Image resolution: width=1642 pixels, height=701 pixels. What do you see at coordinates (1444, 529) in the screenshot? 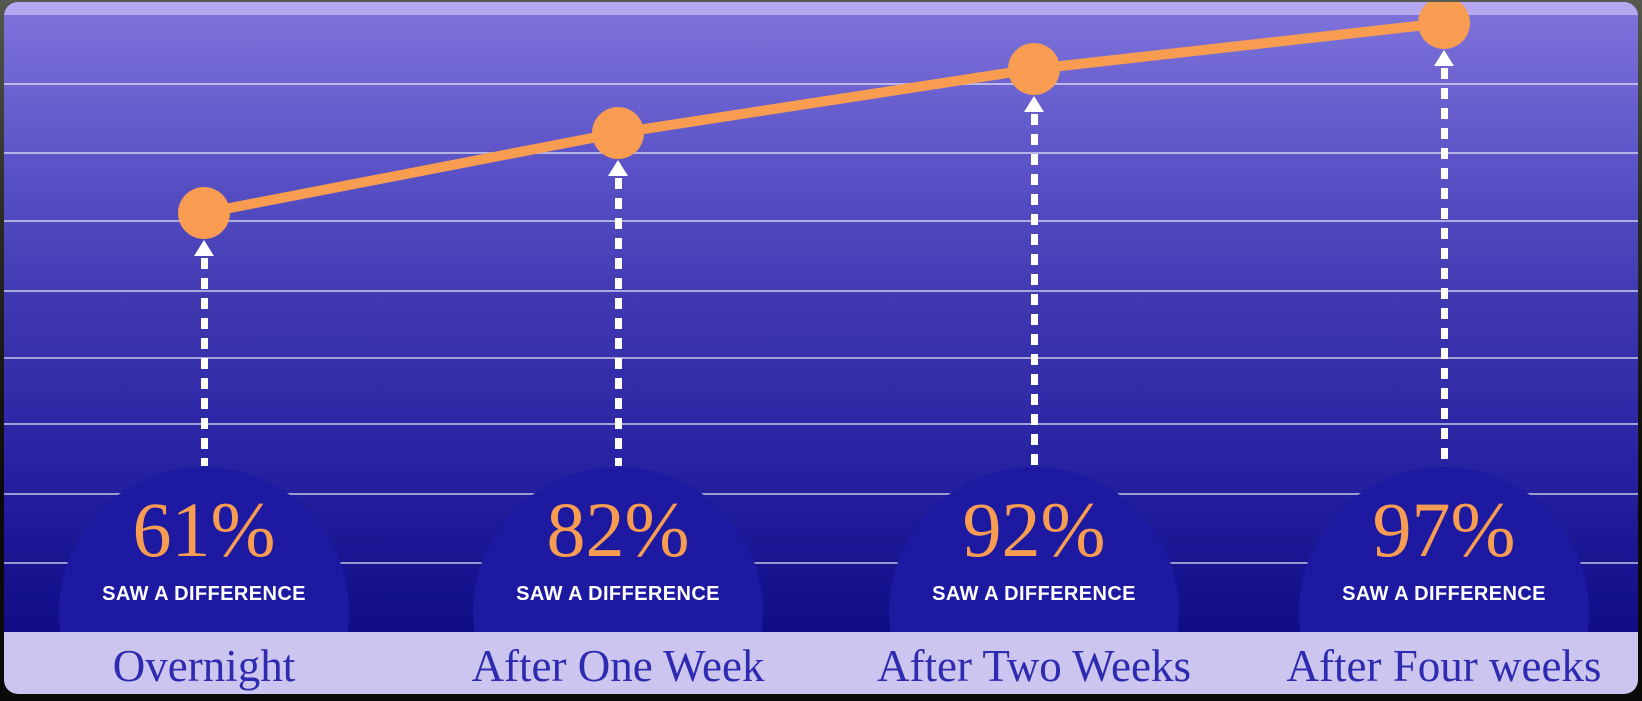
I see `stat-percent-value: 97%` at bounding box center [1444, 529].